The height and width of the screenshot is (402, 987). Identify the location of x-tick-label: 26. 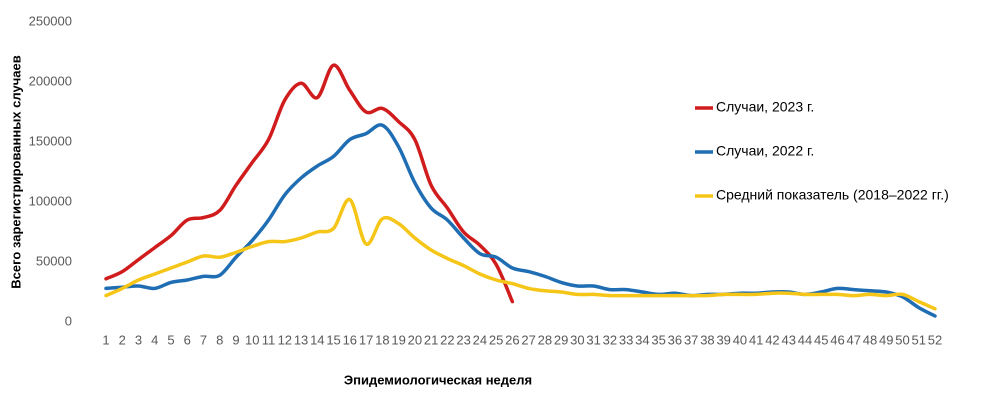
(512, 339).